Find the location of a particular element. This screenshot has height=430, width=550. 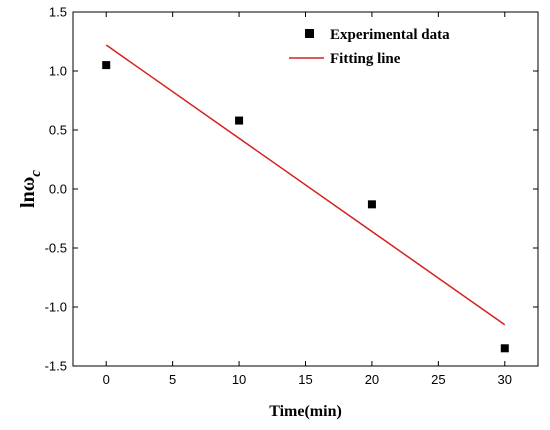

x-tick-label: 5 is located at coordinates (172, 379).